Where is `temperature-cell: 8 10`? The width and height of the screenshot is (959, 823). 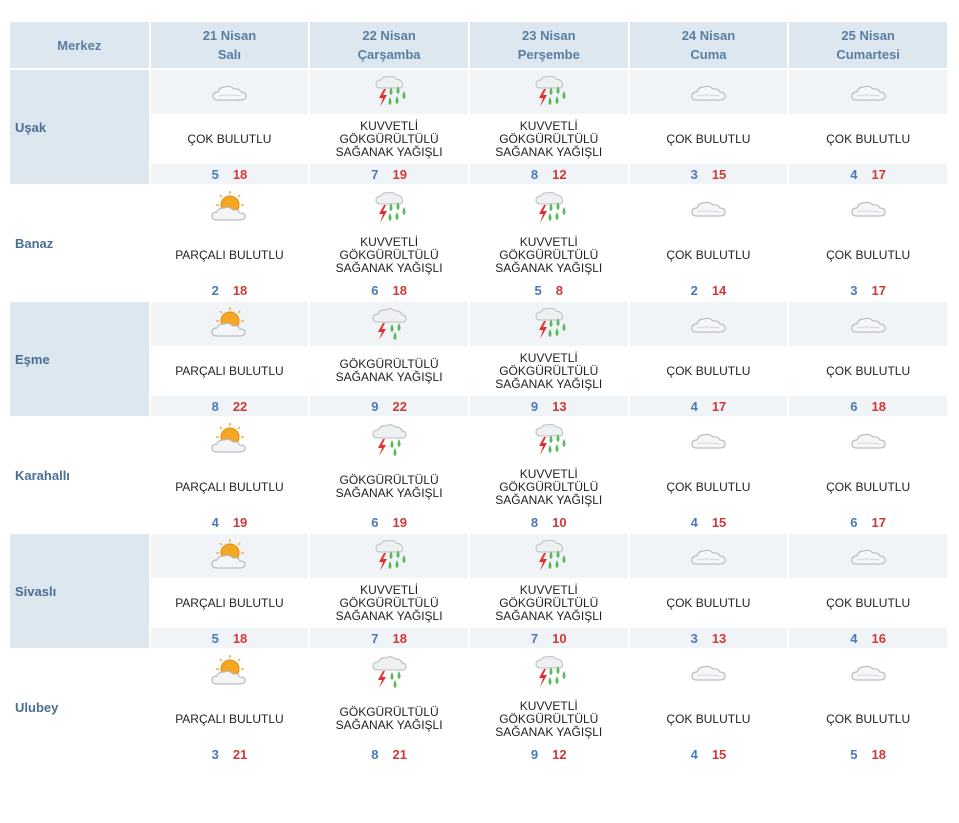 temperature-cell: 8 10 is located at coordinates (548, 522).